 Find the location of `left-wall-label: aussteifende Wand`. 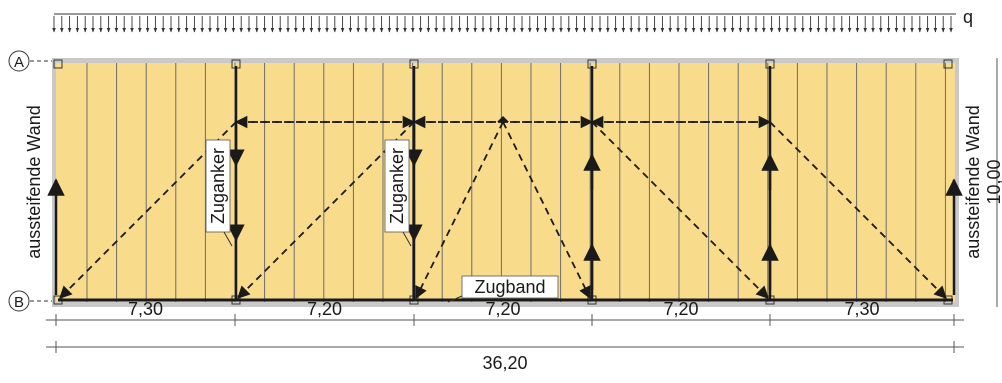

left-wall-label: aussteifende Wand is located at coordinates (34, 181).